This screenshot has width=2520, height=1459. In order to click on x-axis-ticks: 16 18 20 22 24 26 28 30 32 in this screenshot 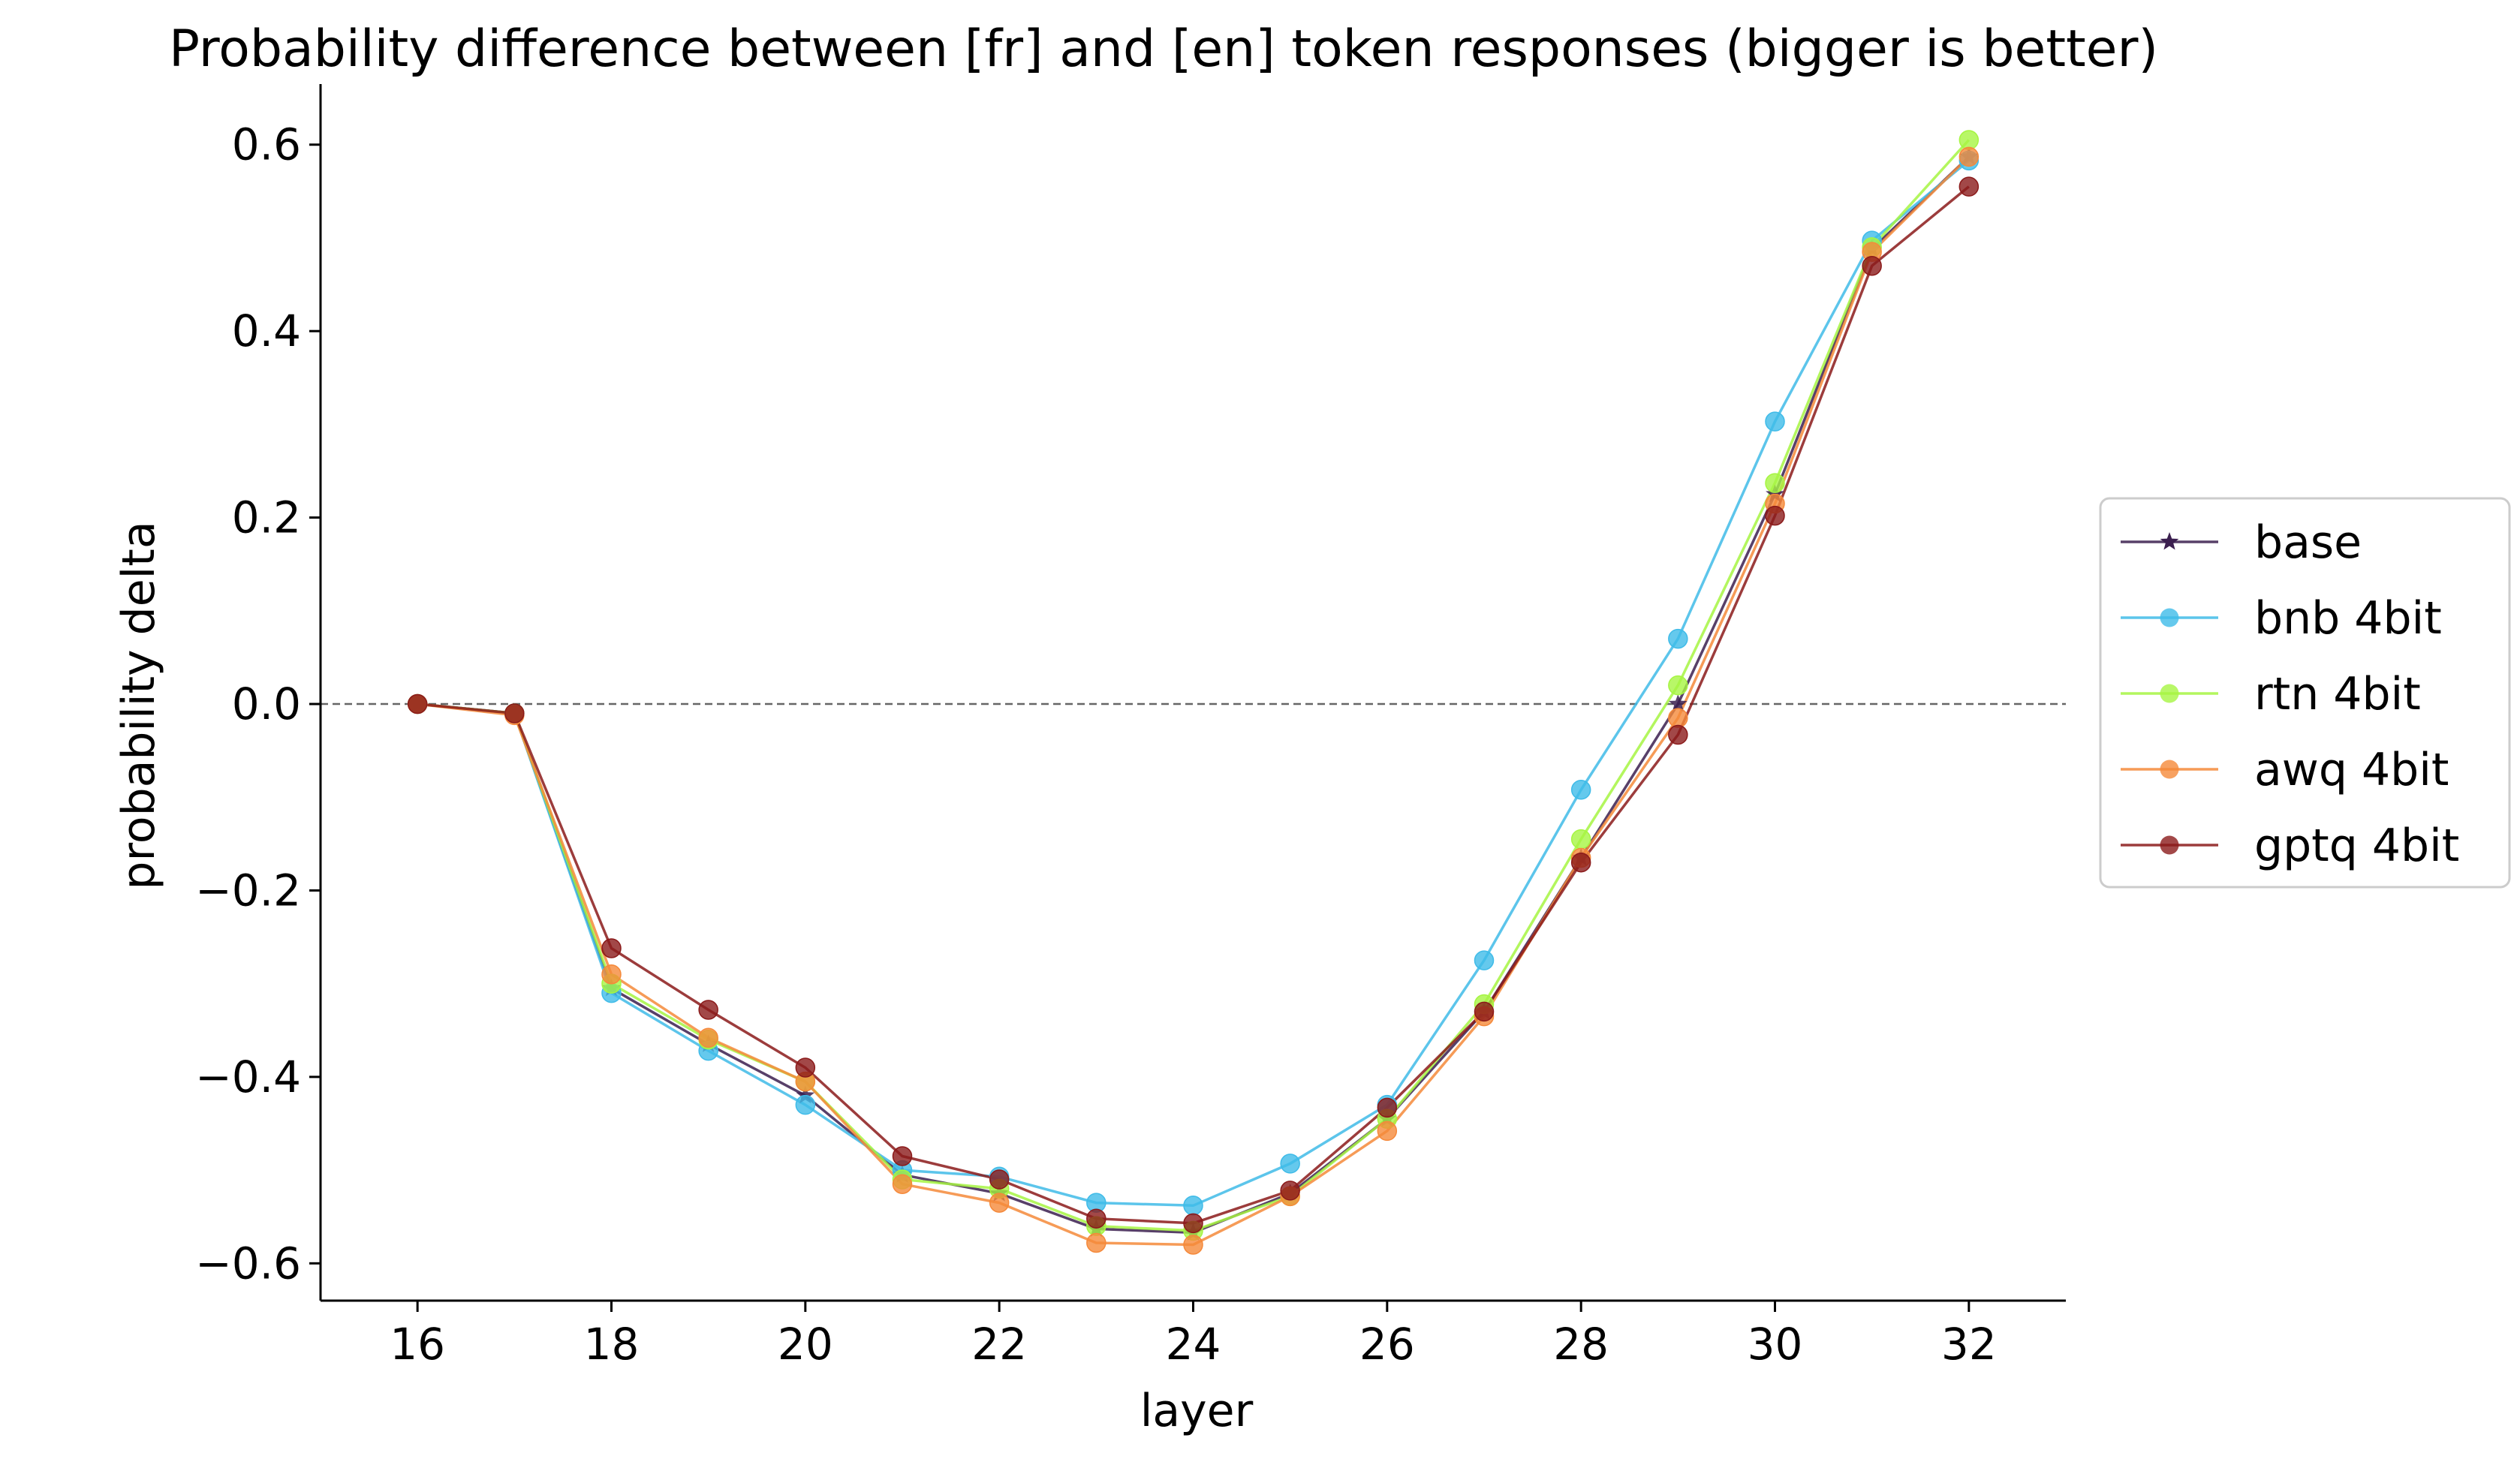, I will do `click(1193, 1335)`.